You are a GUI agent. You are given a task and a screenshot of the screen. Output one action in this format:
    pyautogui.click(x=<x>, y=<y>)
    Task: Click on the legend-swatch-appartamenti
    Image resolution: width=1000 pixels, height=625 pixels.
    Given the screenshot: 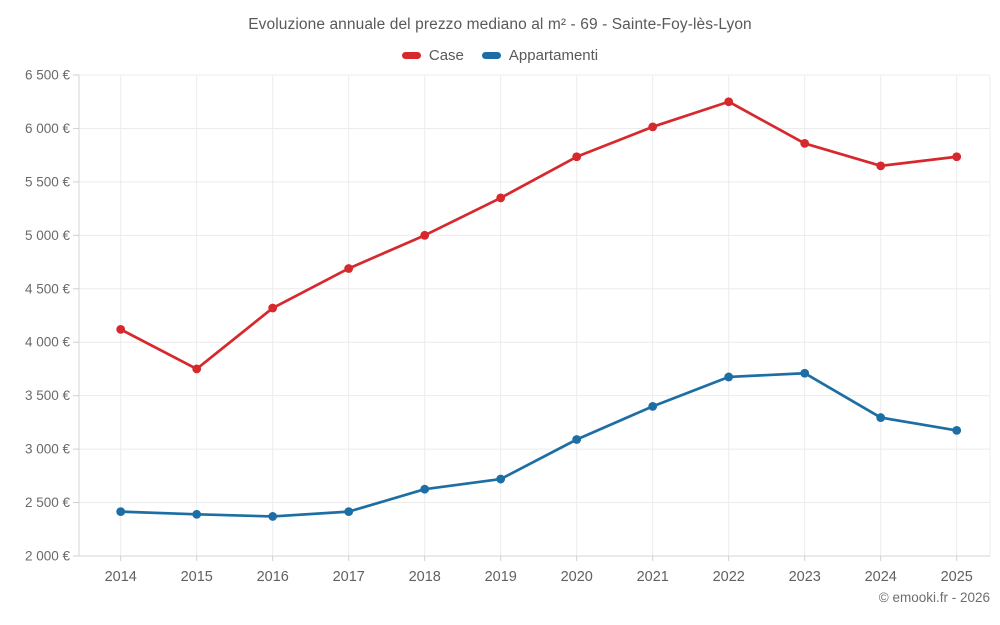 What is the action you would take?
    pyautogui.click(x=491, y=55)
    